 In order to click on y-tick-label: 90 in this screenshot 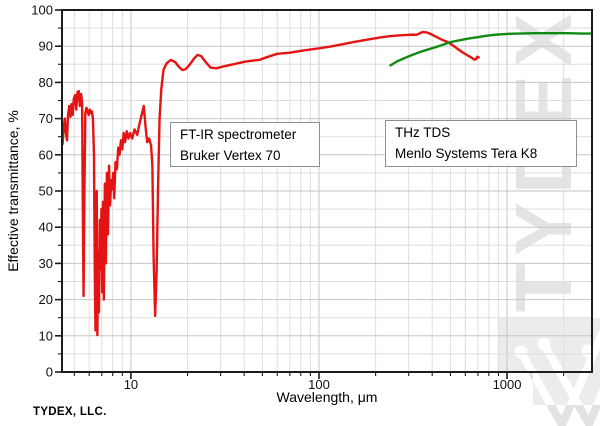, I will do `click(46, 46)`.